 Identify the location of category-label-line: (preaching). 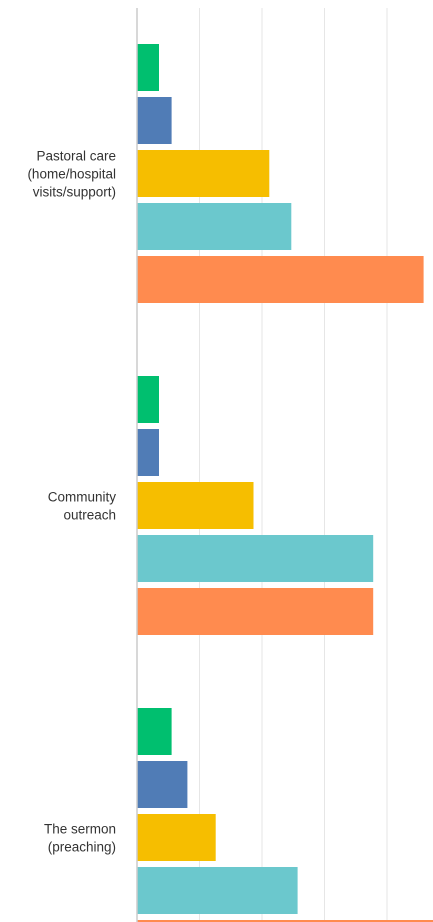
(82, 847).